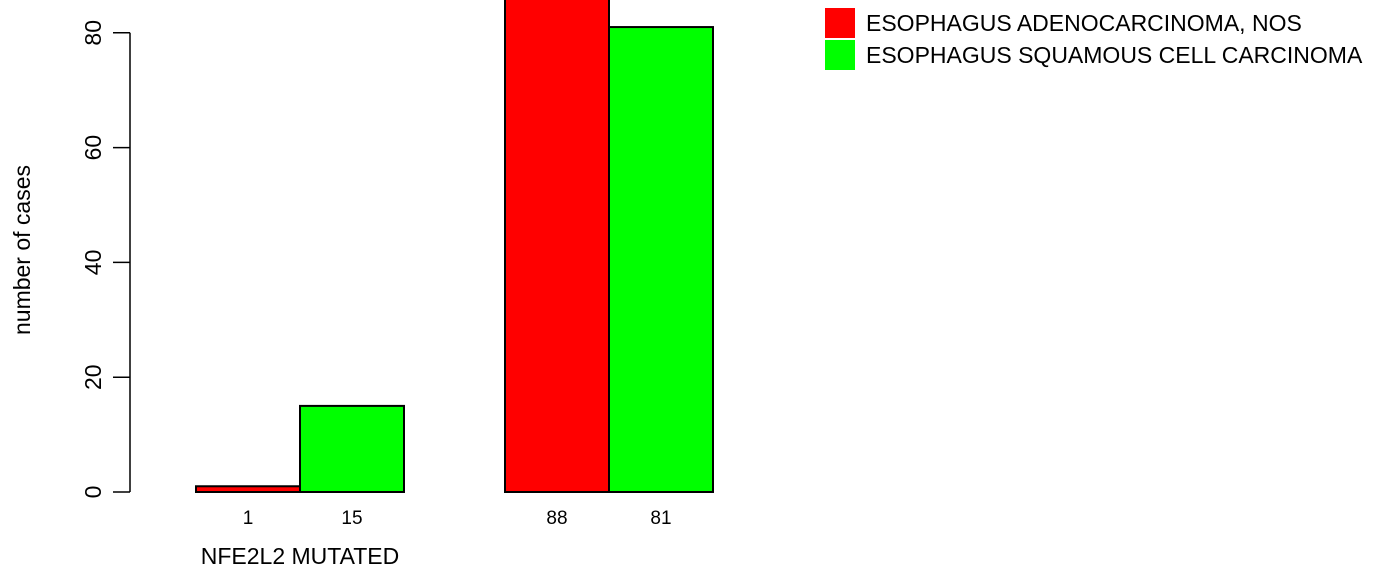  What do you see at coordinates (1114, 55) in the screenshot?
I see `legend-label: ESOPHAGUS SQUAMOUS CELL CARCINOMA` at bounding box center [1114, 55].